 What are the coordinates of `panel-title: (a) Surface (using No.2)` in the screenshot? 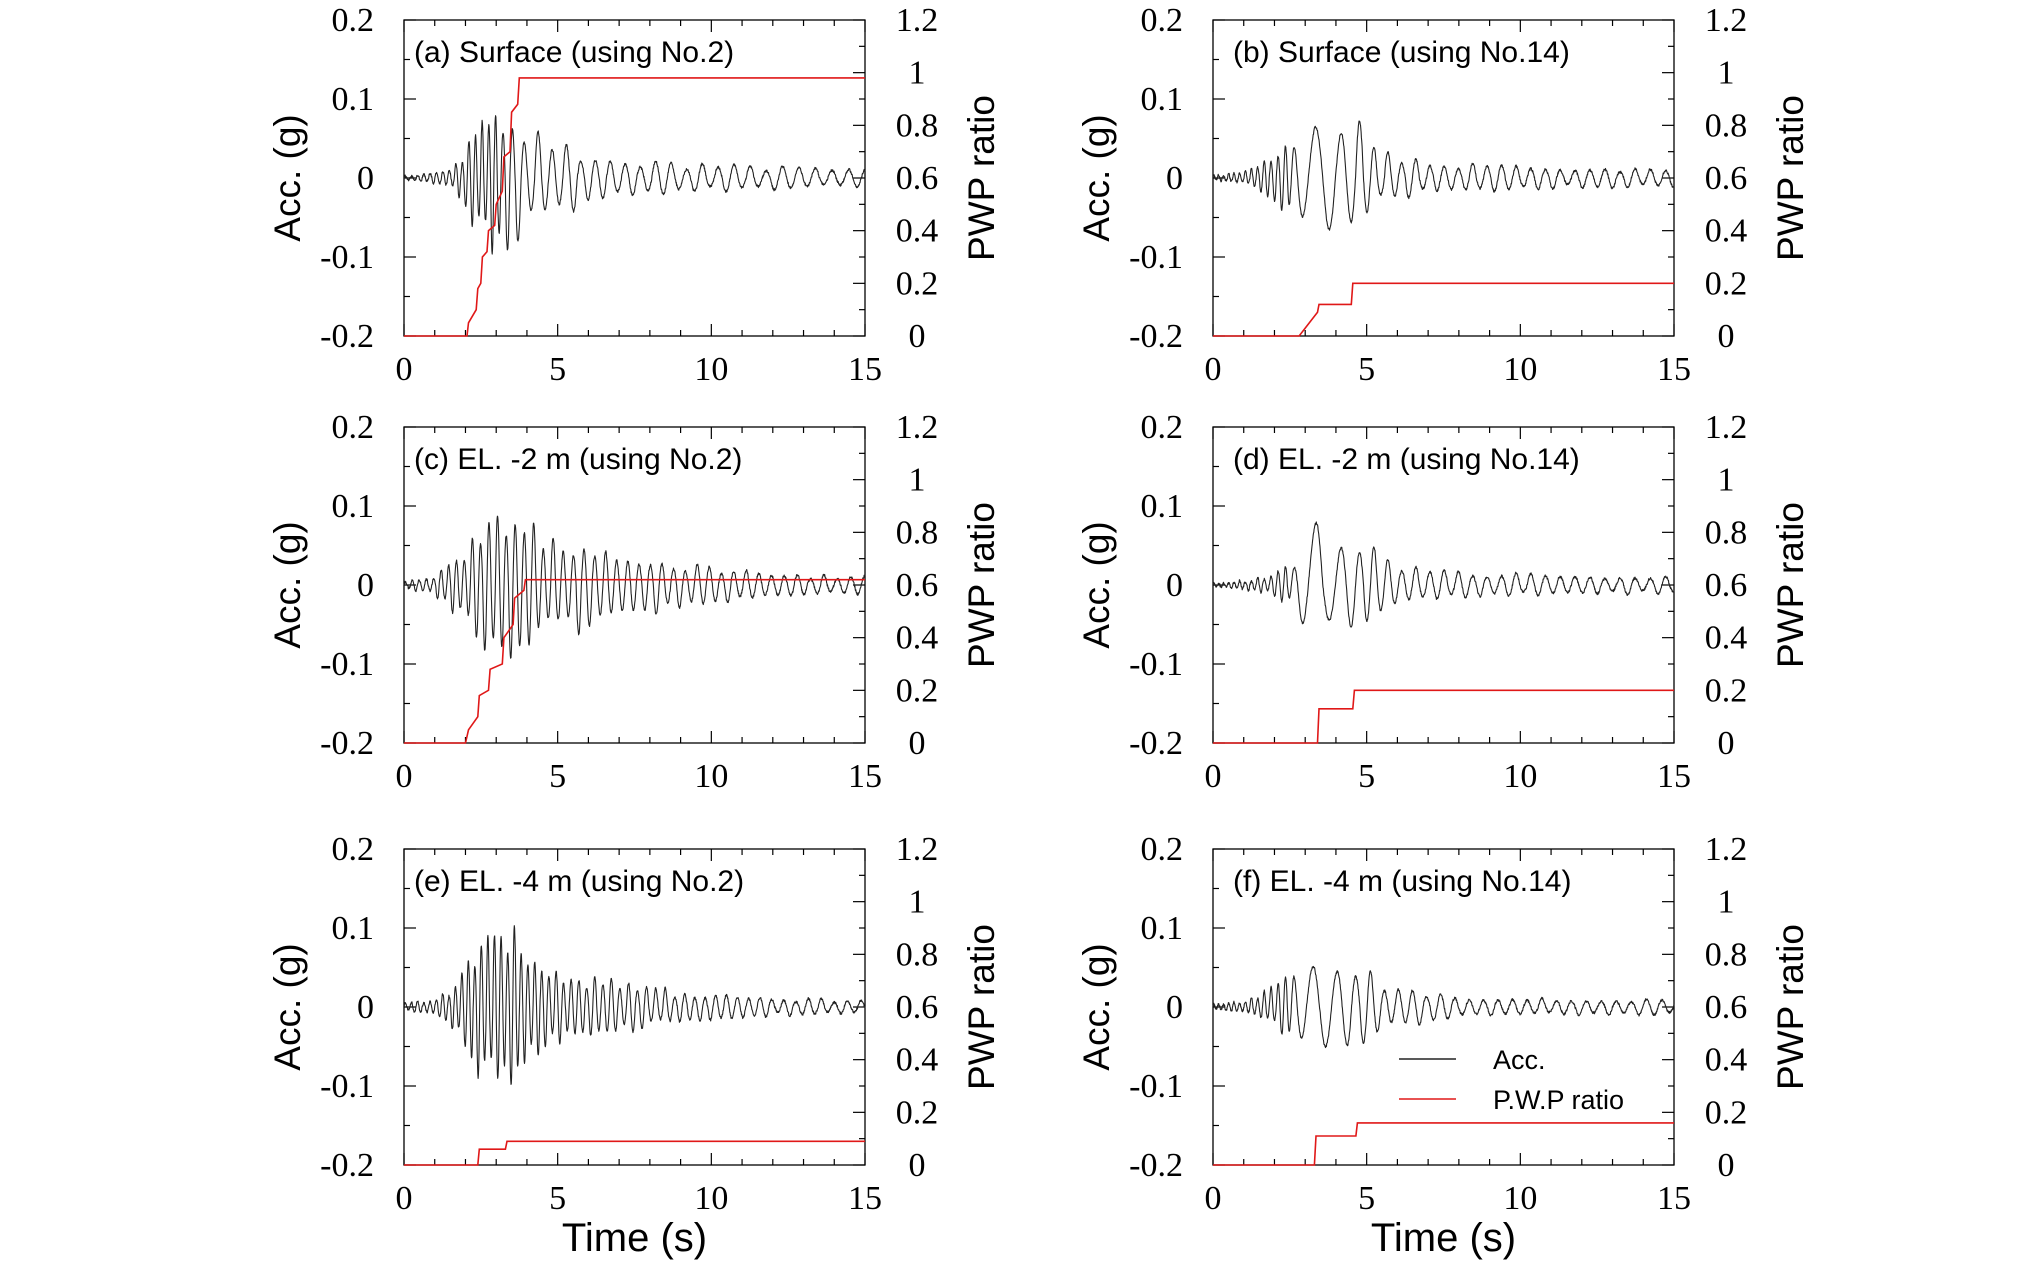 It's located at (574, 52).